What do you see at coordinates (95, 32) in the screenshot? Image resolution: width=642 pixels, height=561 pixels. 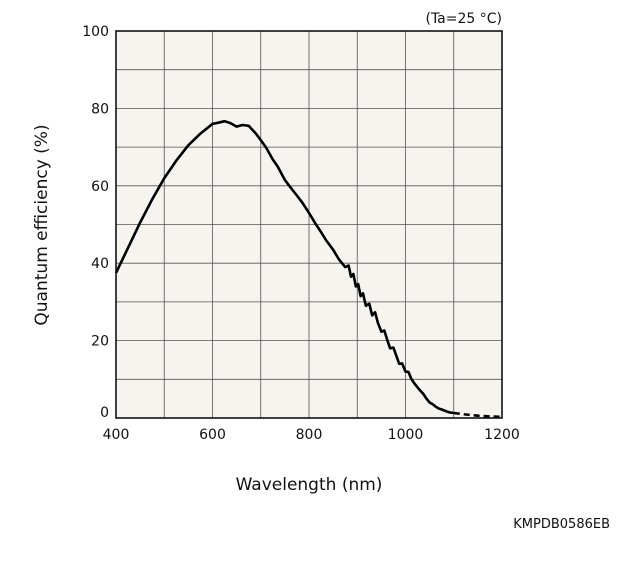 I see `y-tick-label: 100` at bounding box center [95, 32].